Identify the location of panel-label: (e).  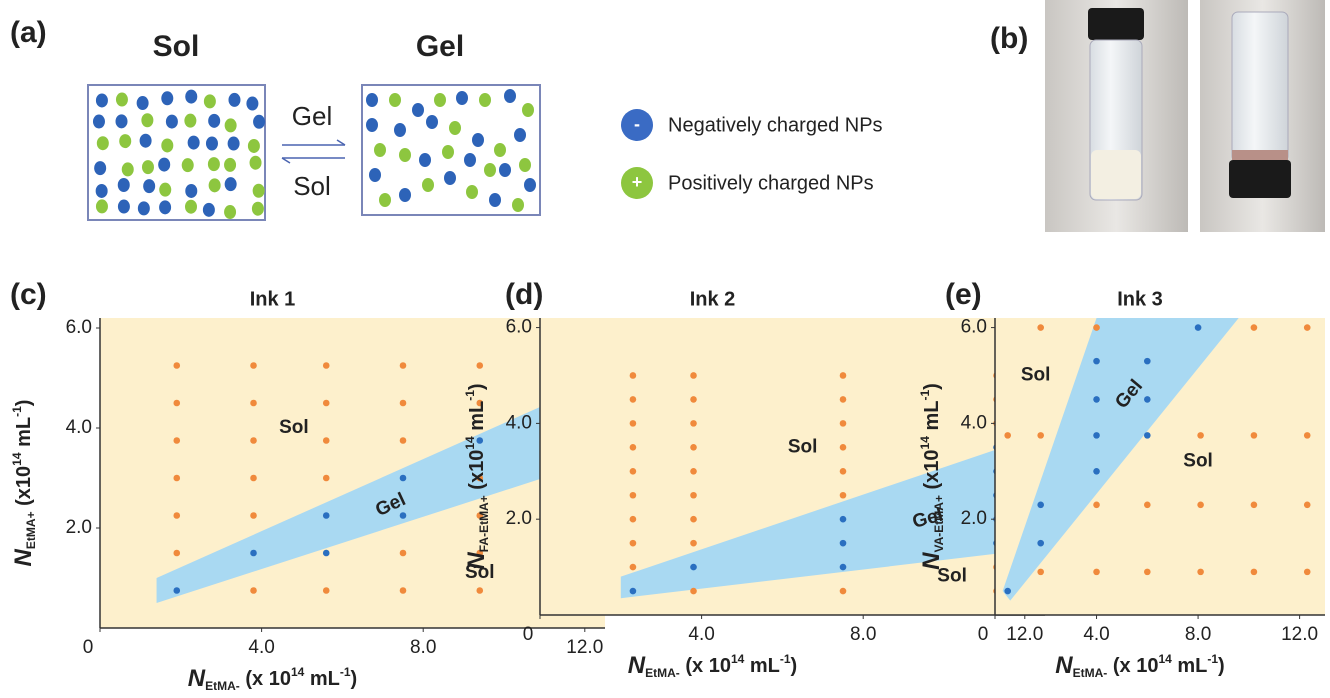
(963, 294).